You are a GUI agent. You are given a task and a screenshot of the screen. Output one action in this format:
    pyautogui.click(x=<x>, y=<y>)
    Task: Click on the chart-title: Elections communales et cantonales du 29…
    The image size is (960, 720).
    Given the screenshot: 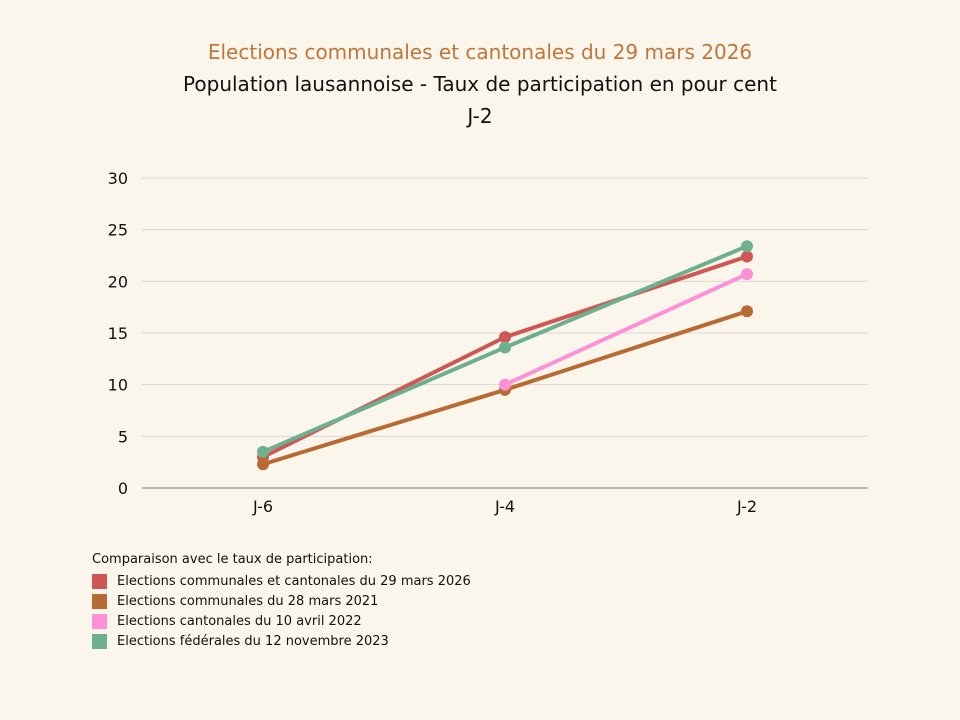 What is the action you would take?
    pyautogui.click(x=480, y=52)
    